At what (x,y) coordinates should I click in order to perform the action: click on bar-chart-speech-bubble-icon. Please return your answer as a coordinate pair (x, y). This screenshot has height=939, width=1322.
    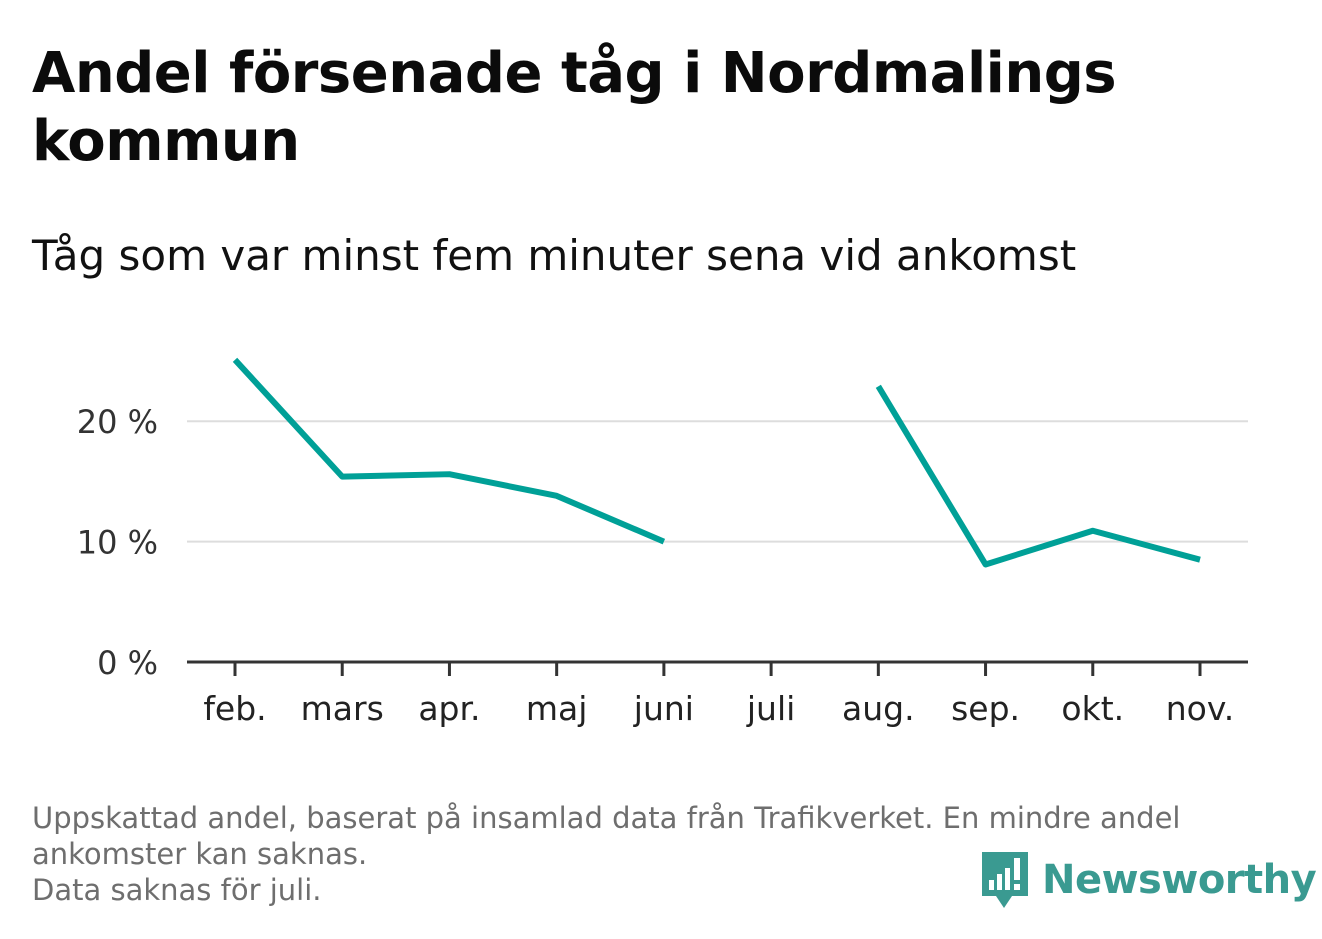
    Looking at the image, I should click on (1005, 880).